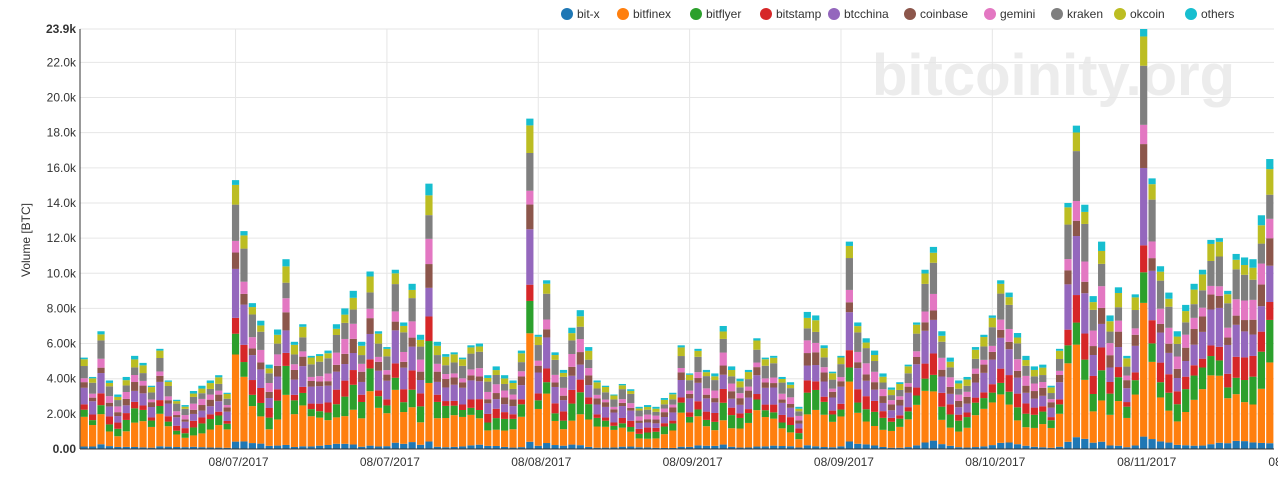 The image size is (1278, 481). What do you see at coordinates (936, 14) in the screenshot?
I see `legend-item-coinbase: coinbase` at bounding box center [936, 14].